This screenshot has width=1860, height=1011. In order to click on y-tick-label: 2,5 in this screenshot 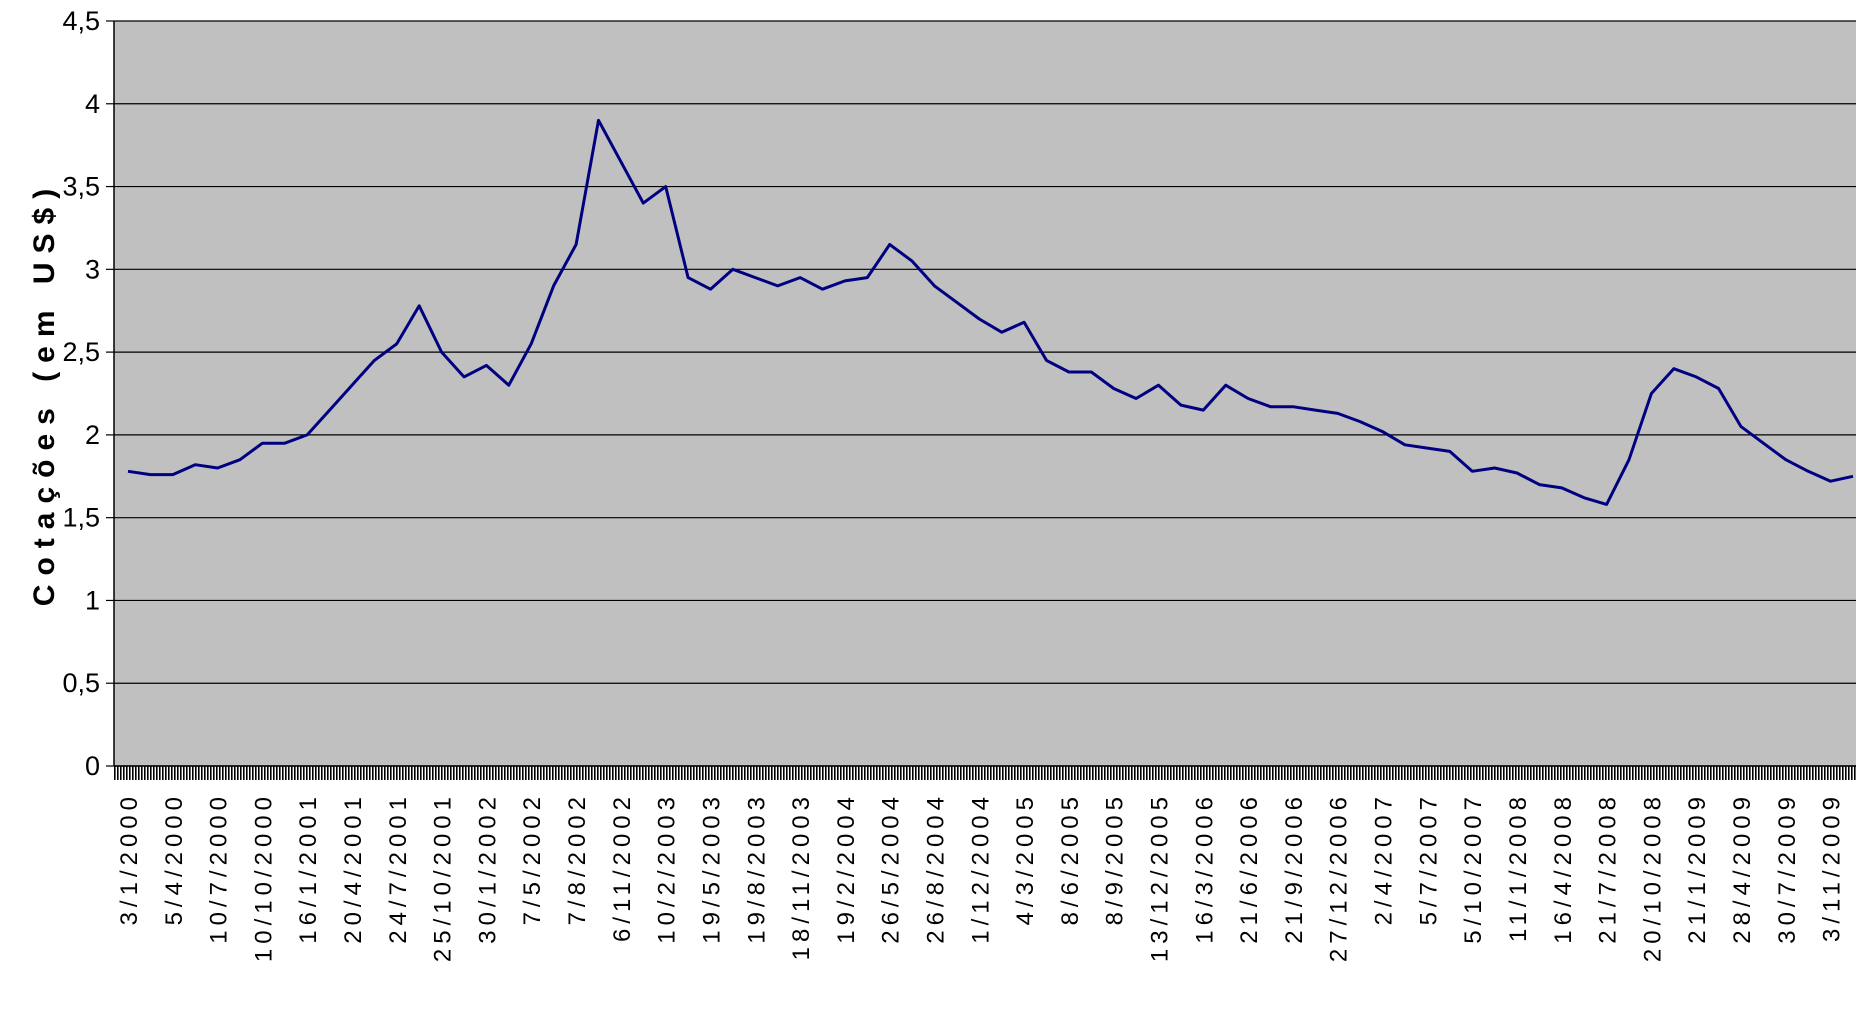, I will do `click(81, 352)`.